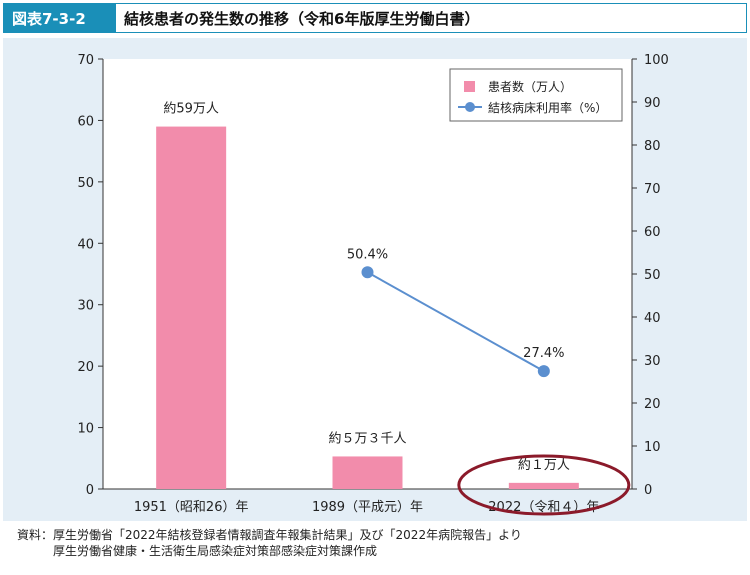  What do you see at coordinates (85, 60) in the screenshot?
I see `left-tick-label: 70` at bounding box center [85, 60].